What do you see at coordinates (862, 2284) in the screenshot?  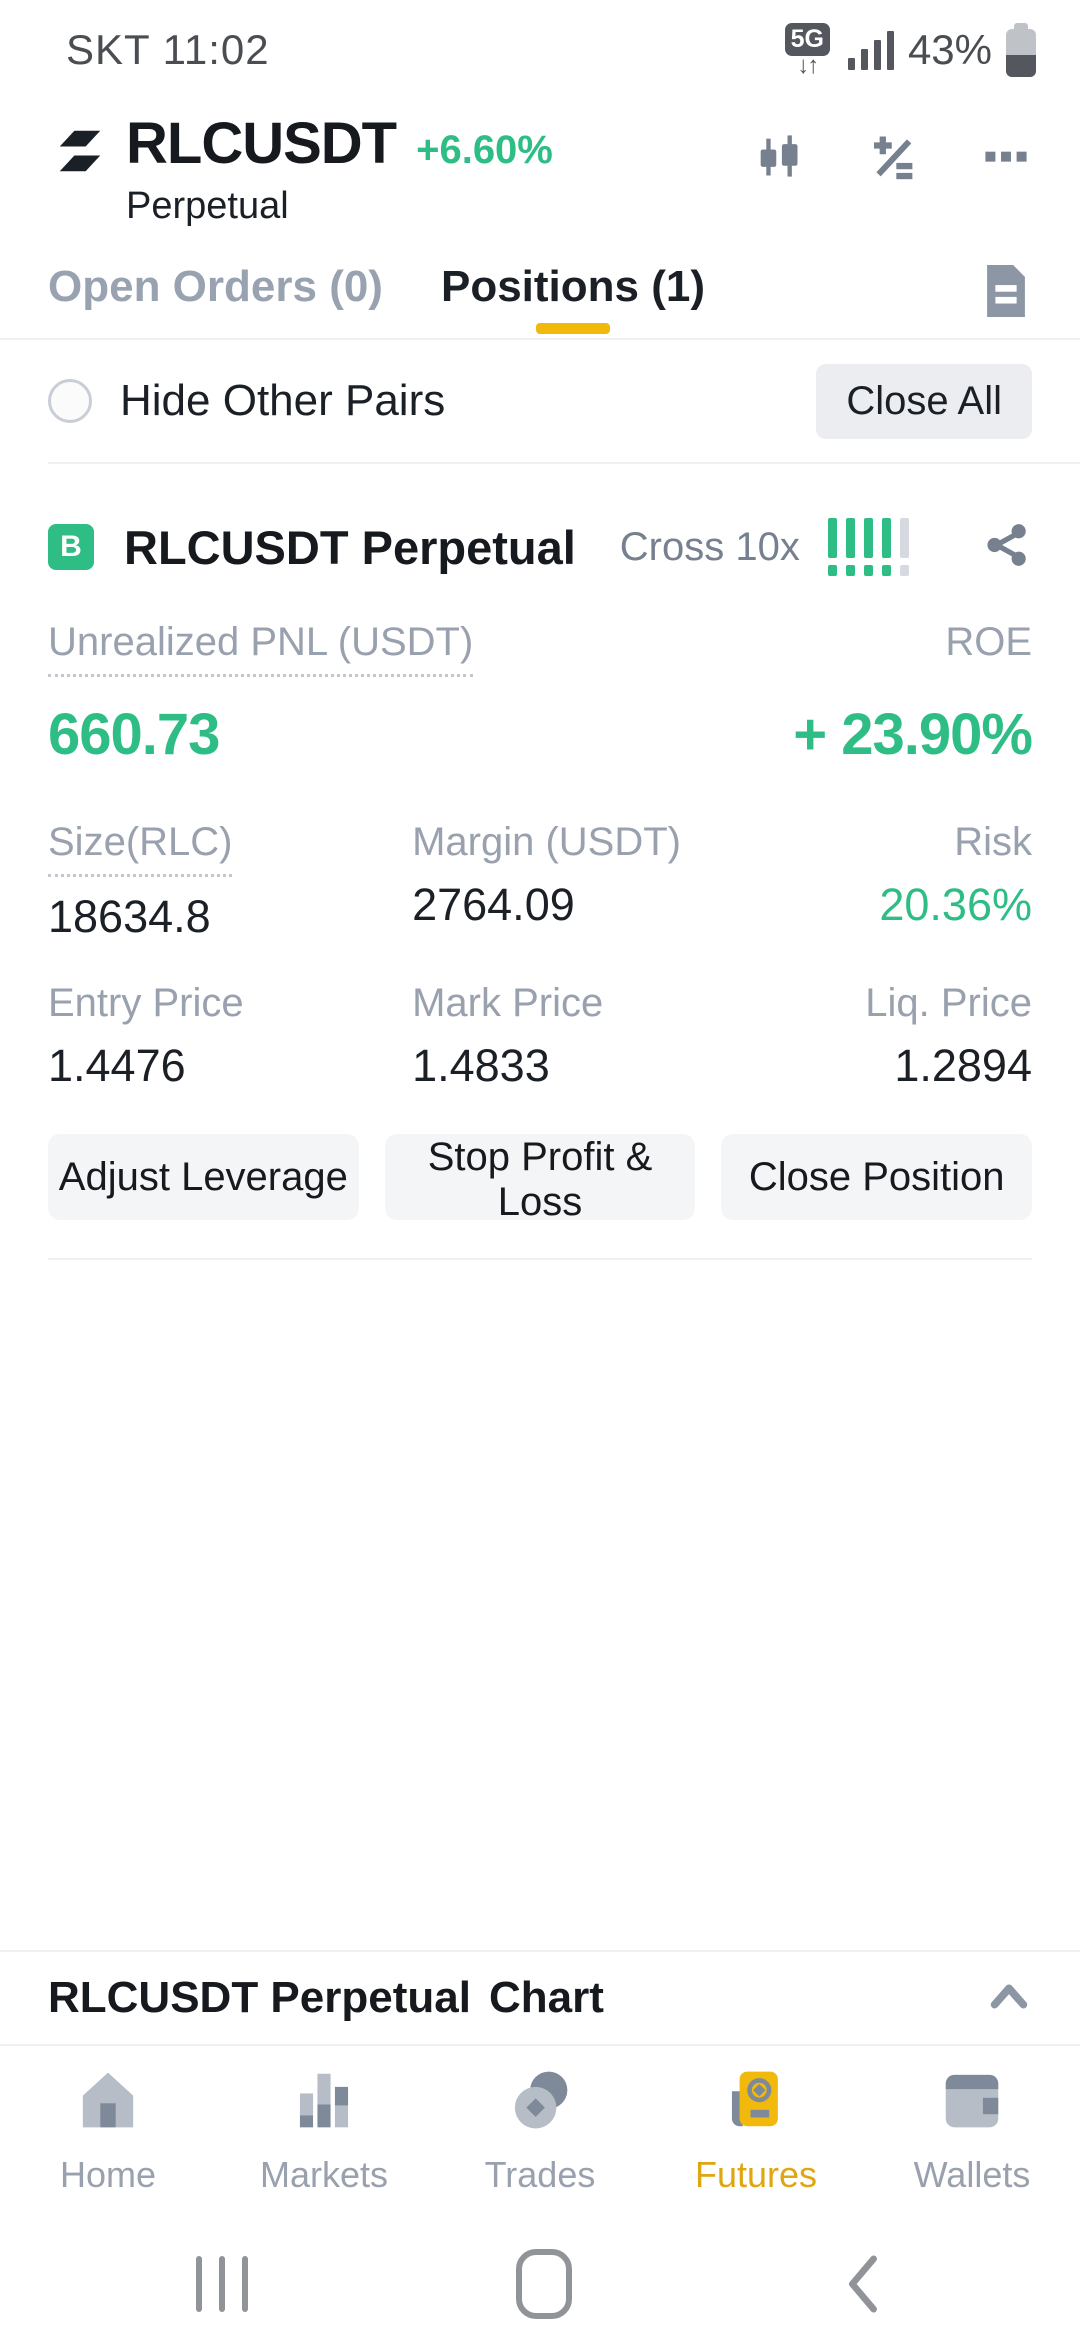 I see `back-button` at bounding box center [862, 2284].